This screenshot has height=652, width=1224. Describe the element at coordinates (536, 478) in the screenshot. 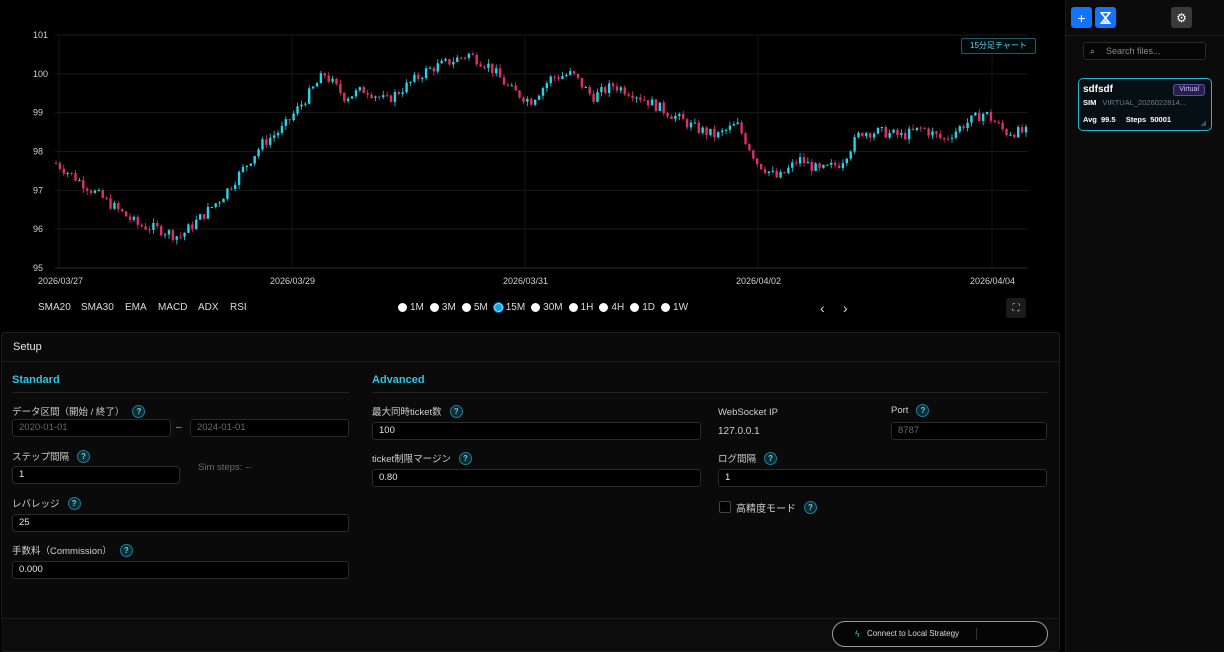

I see `margin-input: 0.80` at that location.